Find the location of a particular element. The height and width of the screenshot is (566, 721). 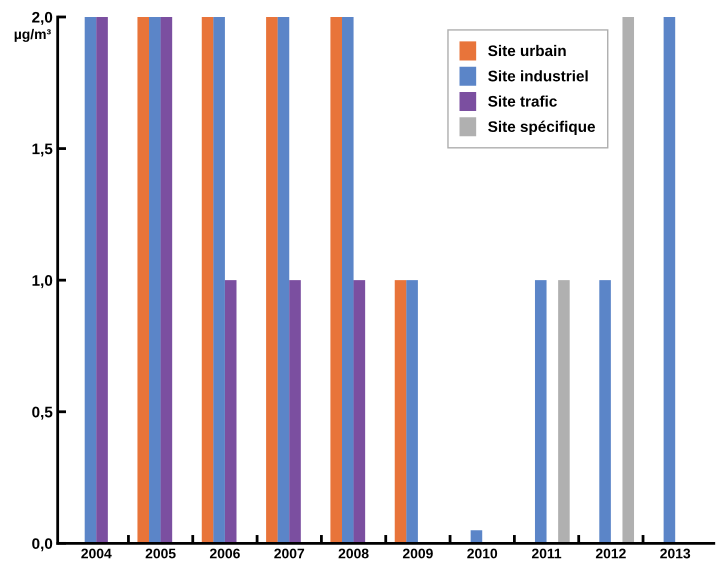

x-tick-label: 2006 is located at coordinates (225, 553).